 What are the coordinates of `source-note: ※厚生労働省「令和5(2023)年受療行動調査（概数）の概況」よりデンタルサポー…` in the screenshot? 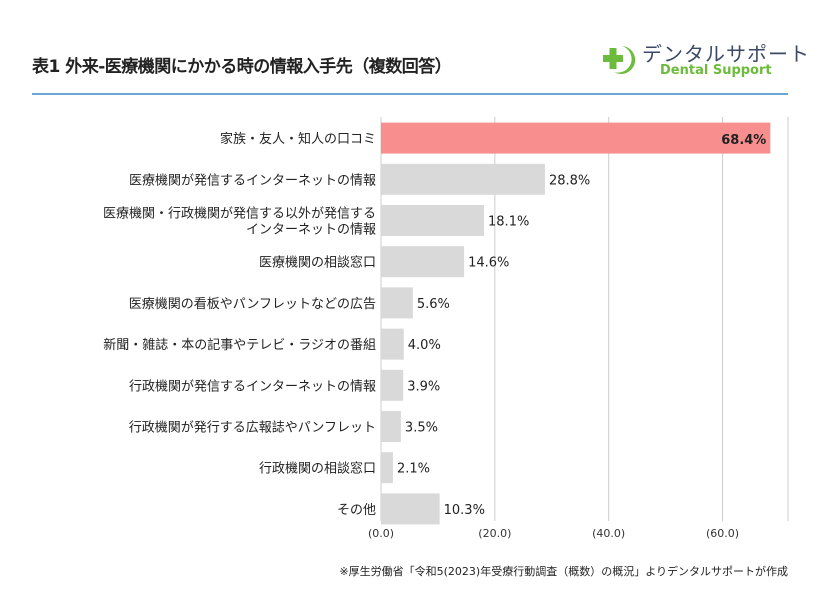 It's located at (563, 571).